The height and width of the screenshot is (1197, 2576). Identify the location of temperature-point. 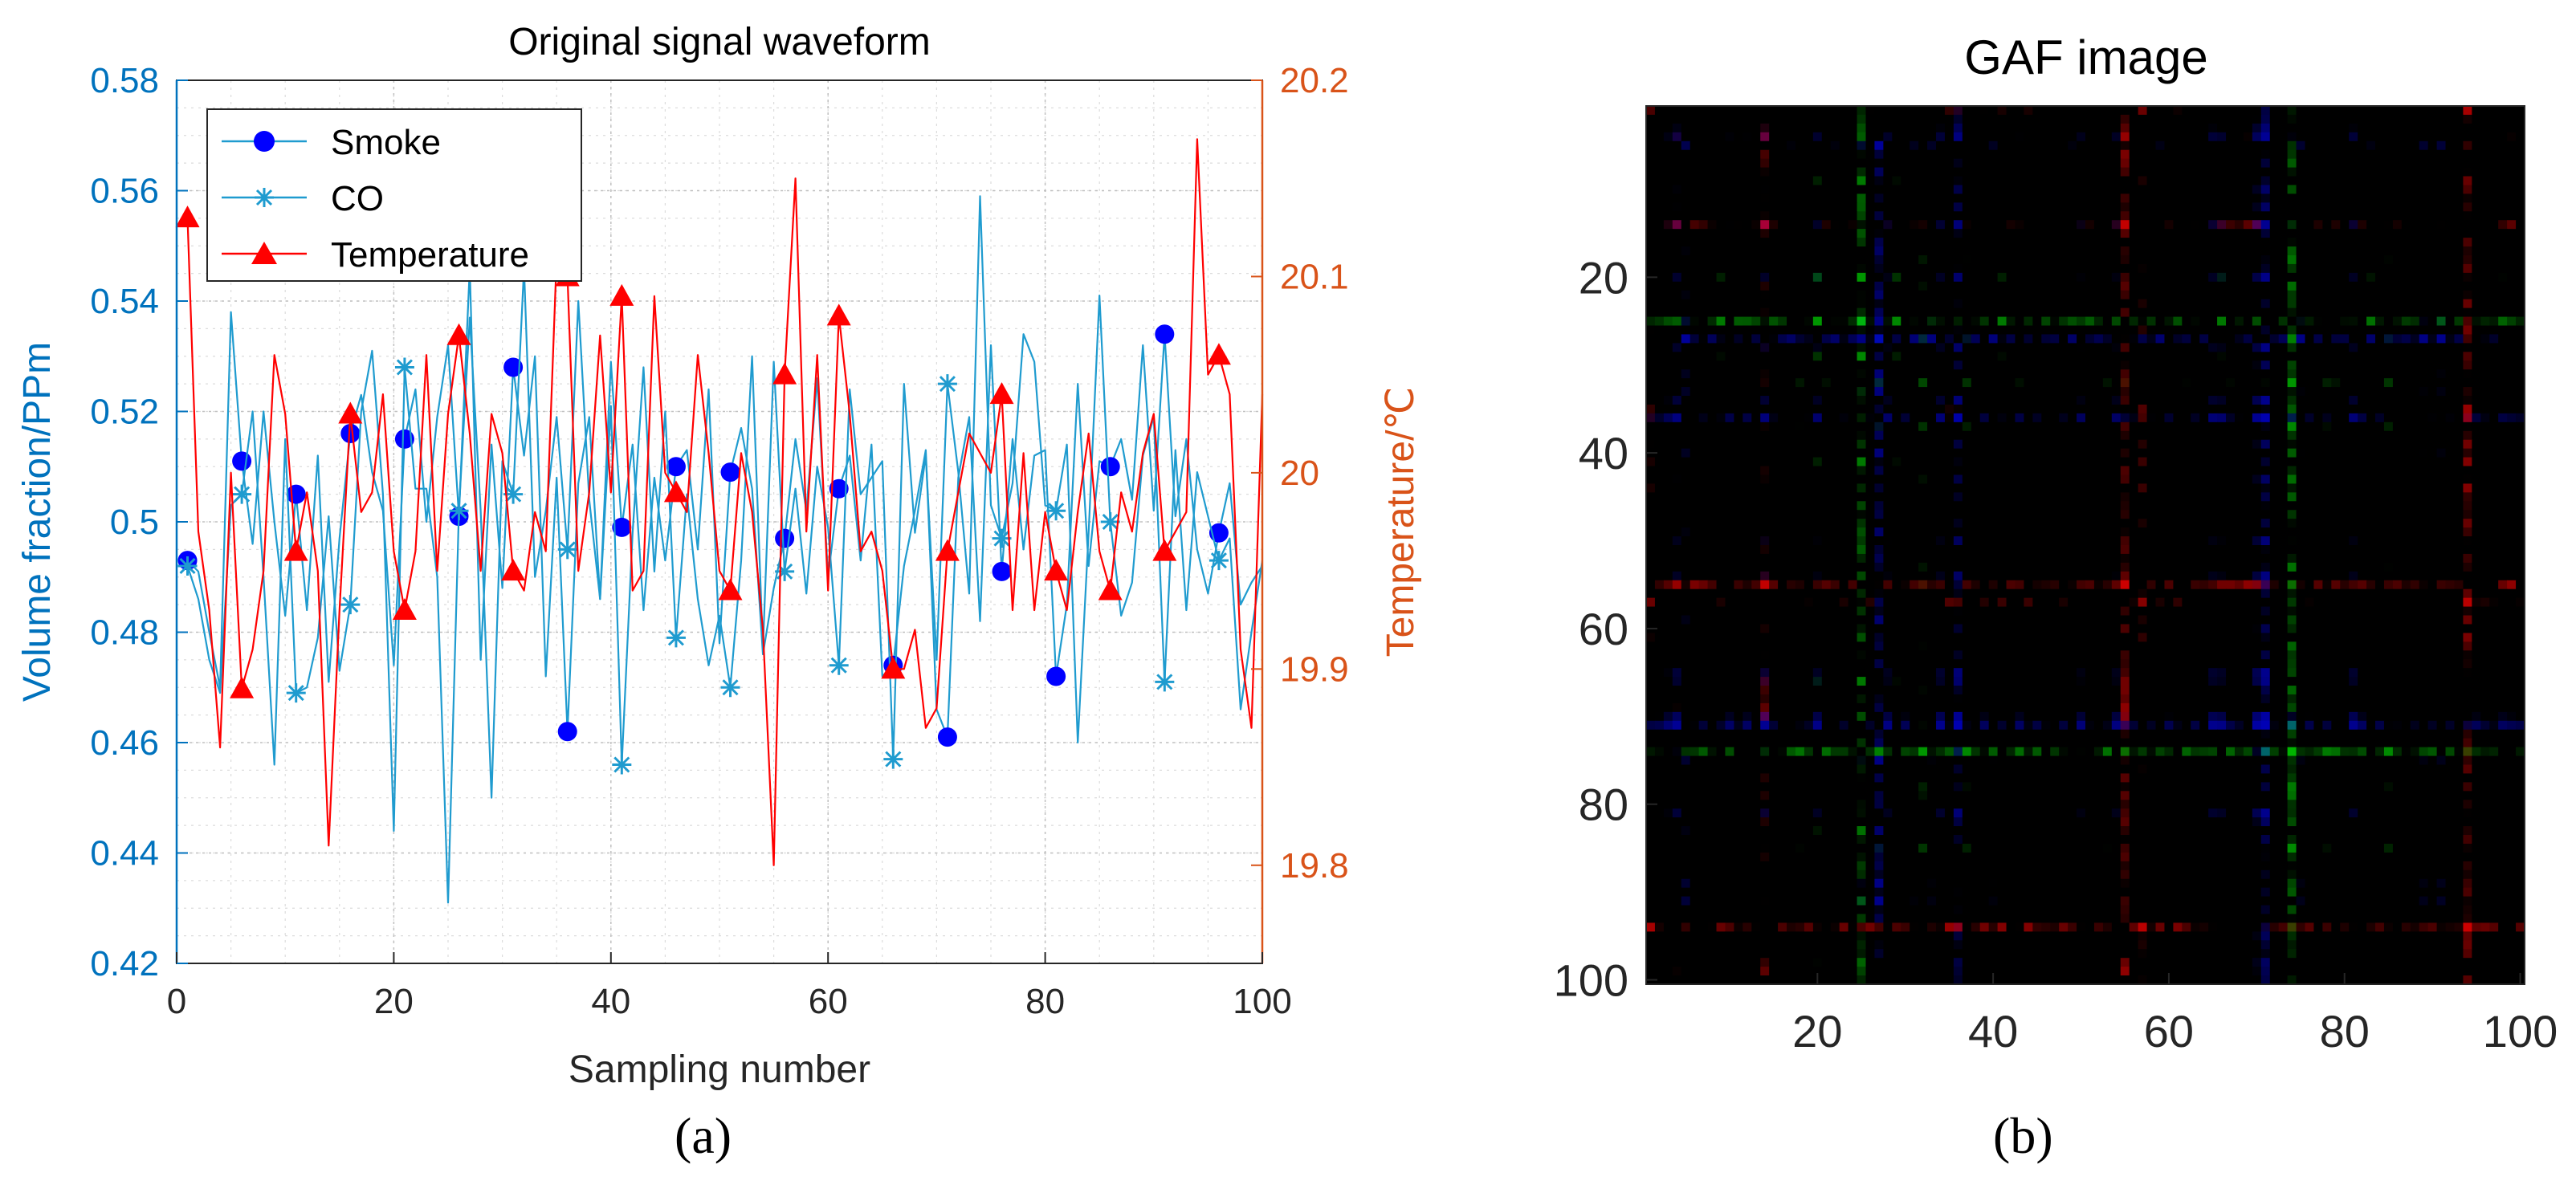
(621, 295).